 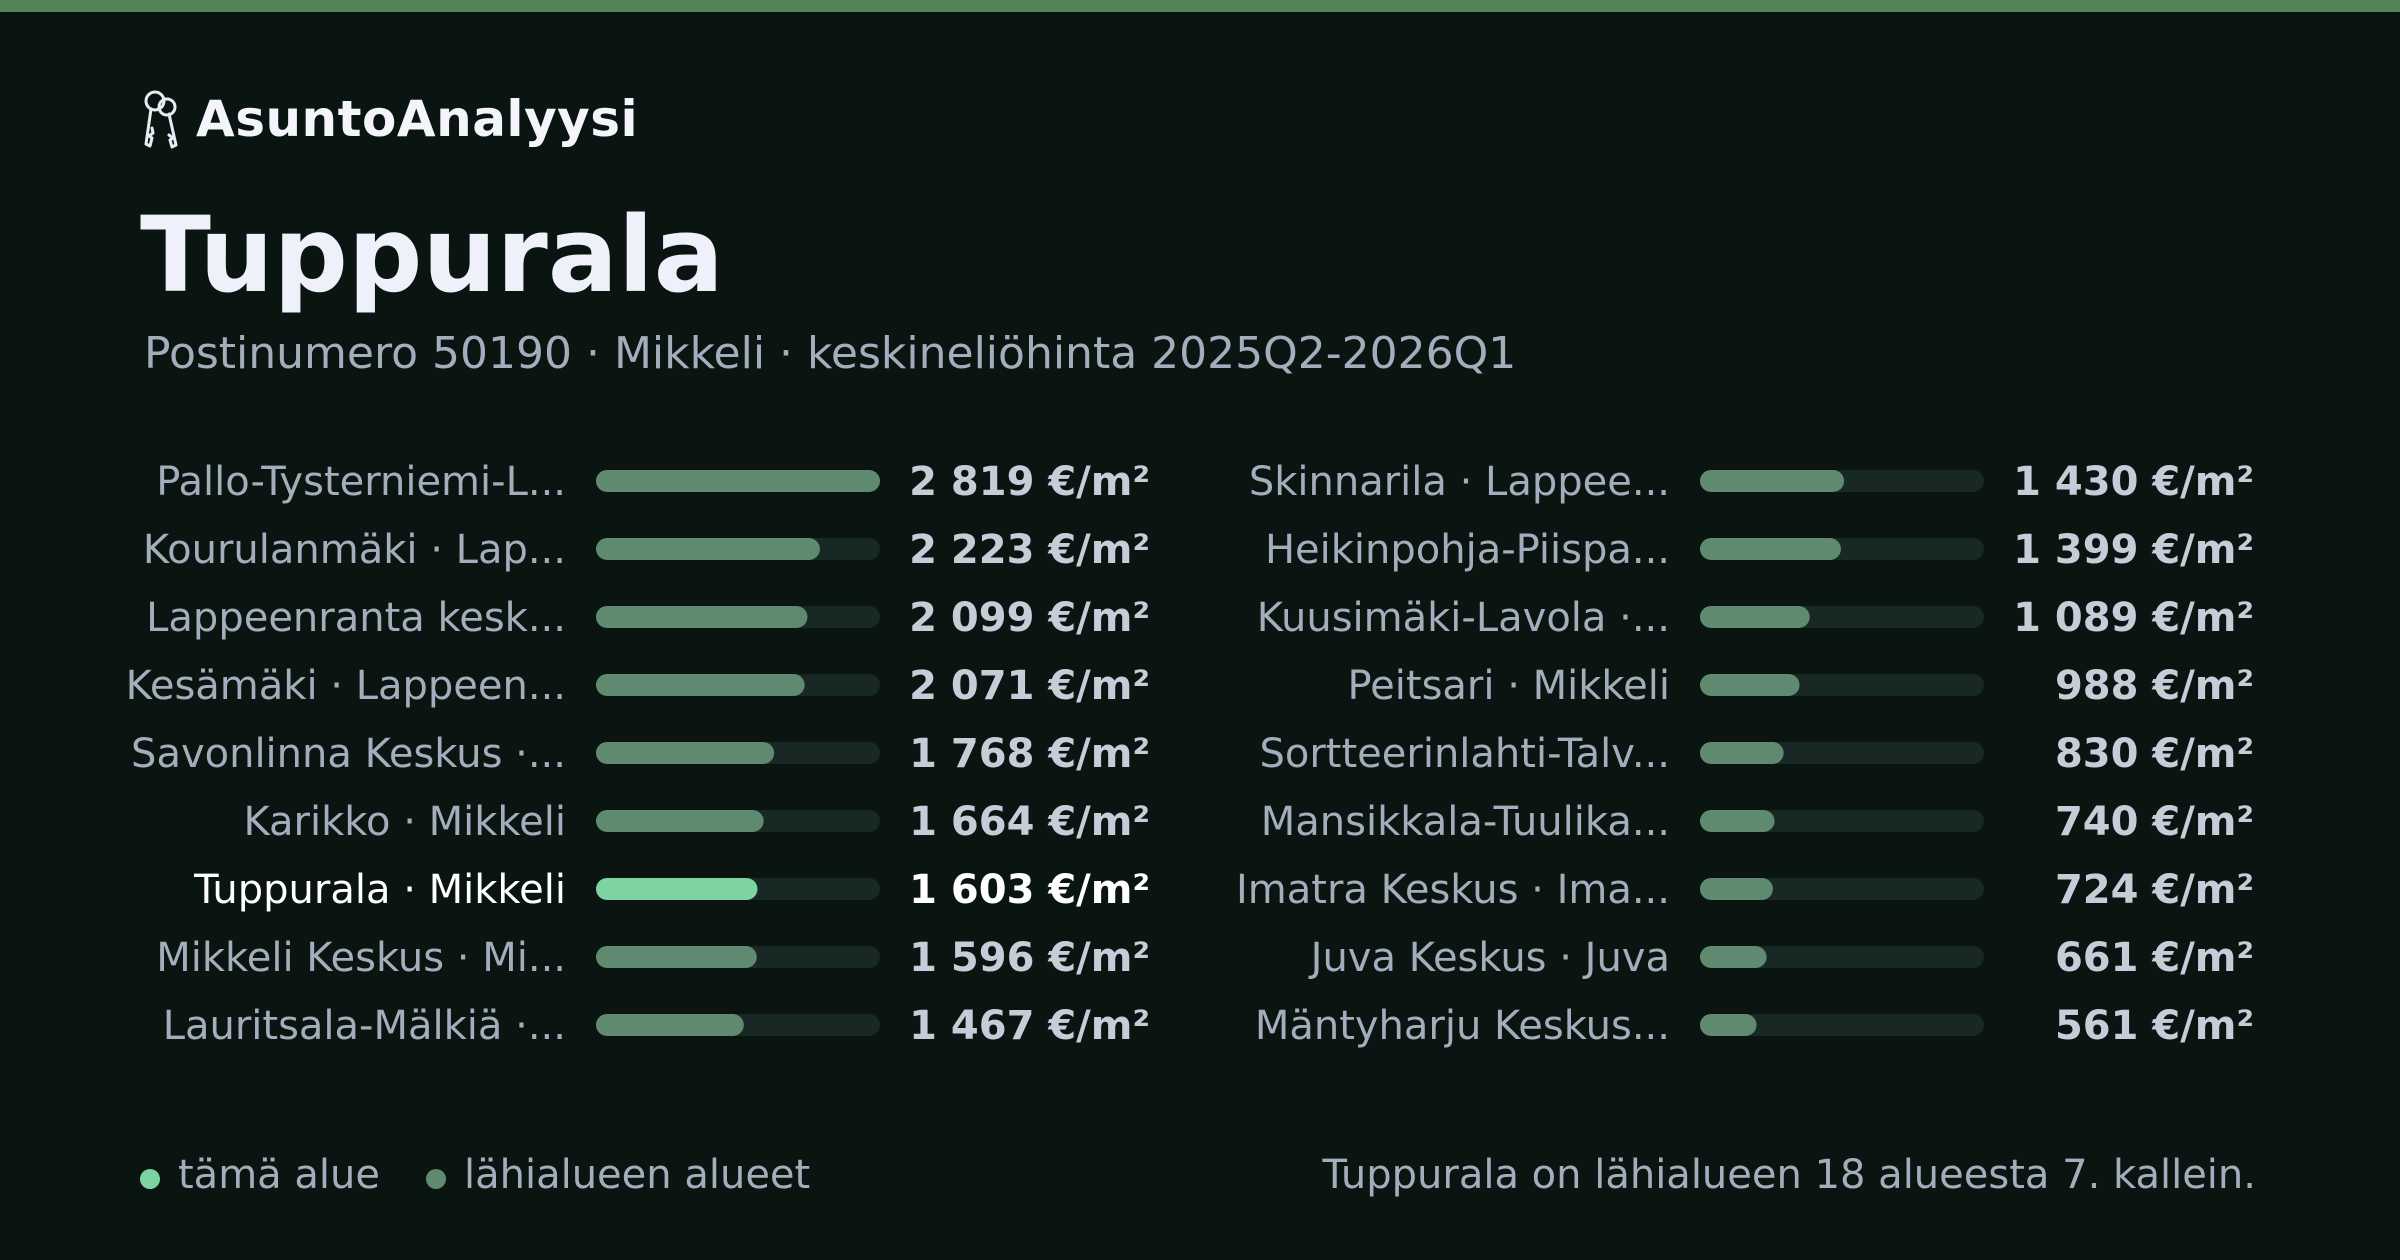 I want to click on bar-value-label: 1 399 €/m², so click(x=2133, y=550).